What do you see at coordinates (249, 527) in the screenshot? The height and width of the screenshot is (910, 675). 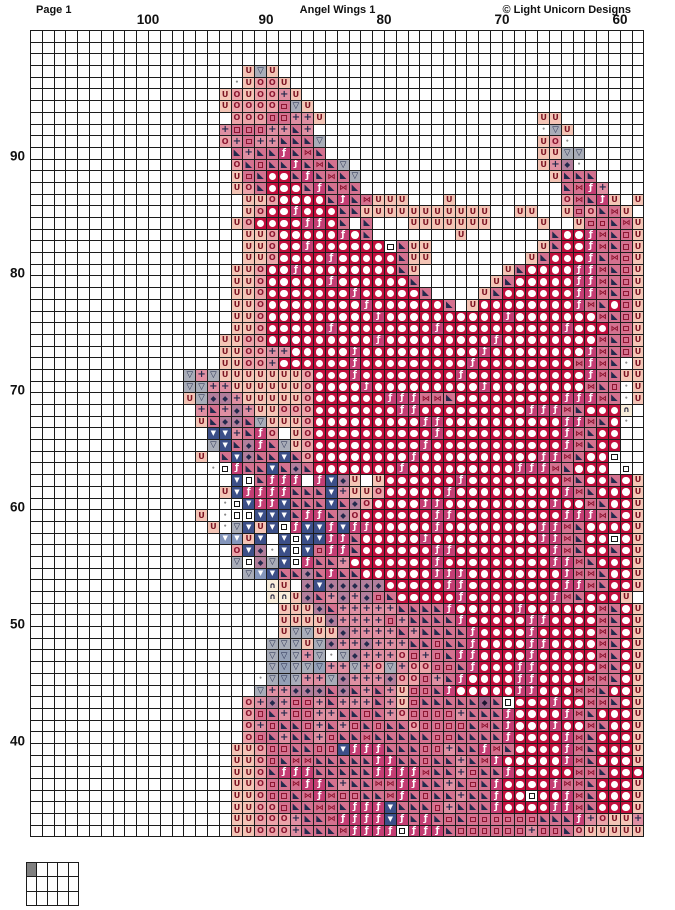 I see `stitch-cell: ▼` at bounding box center [249, 527].